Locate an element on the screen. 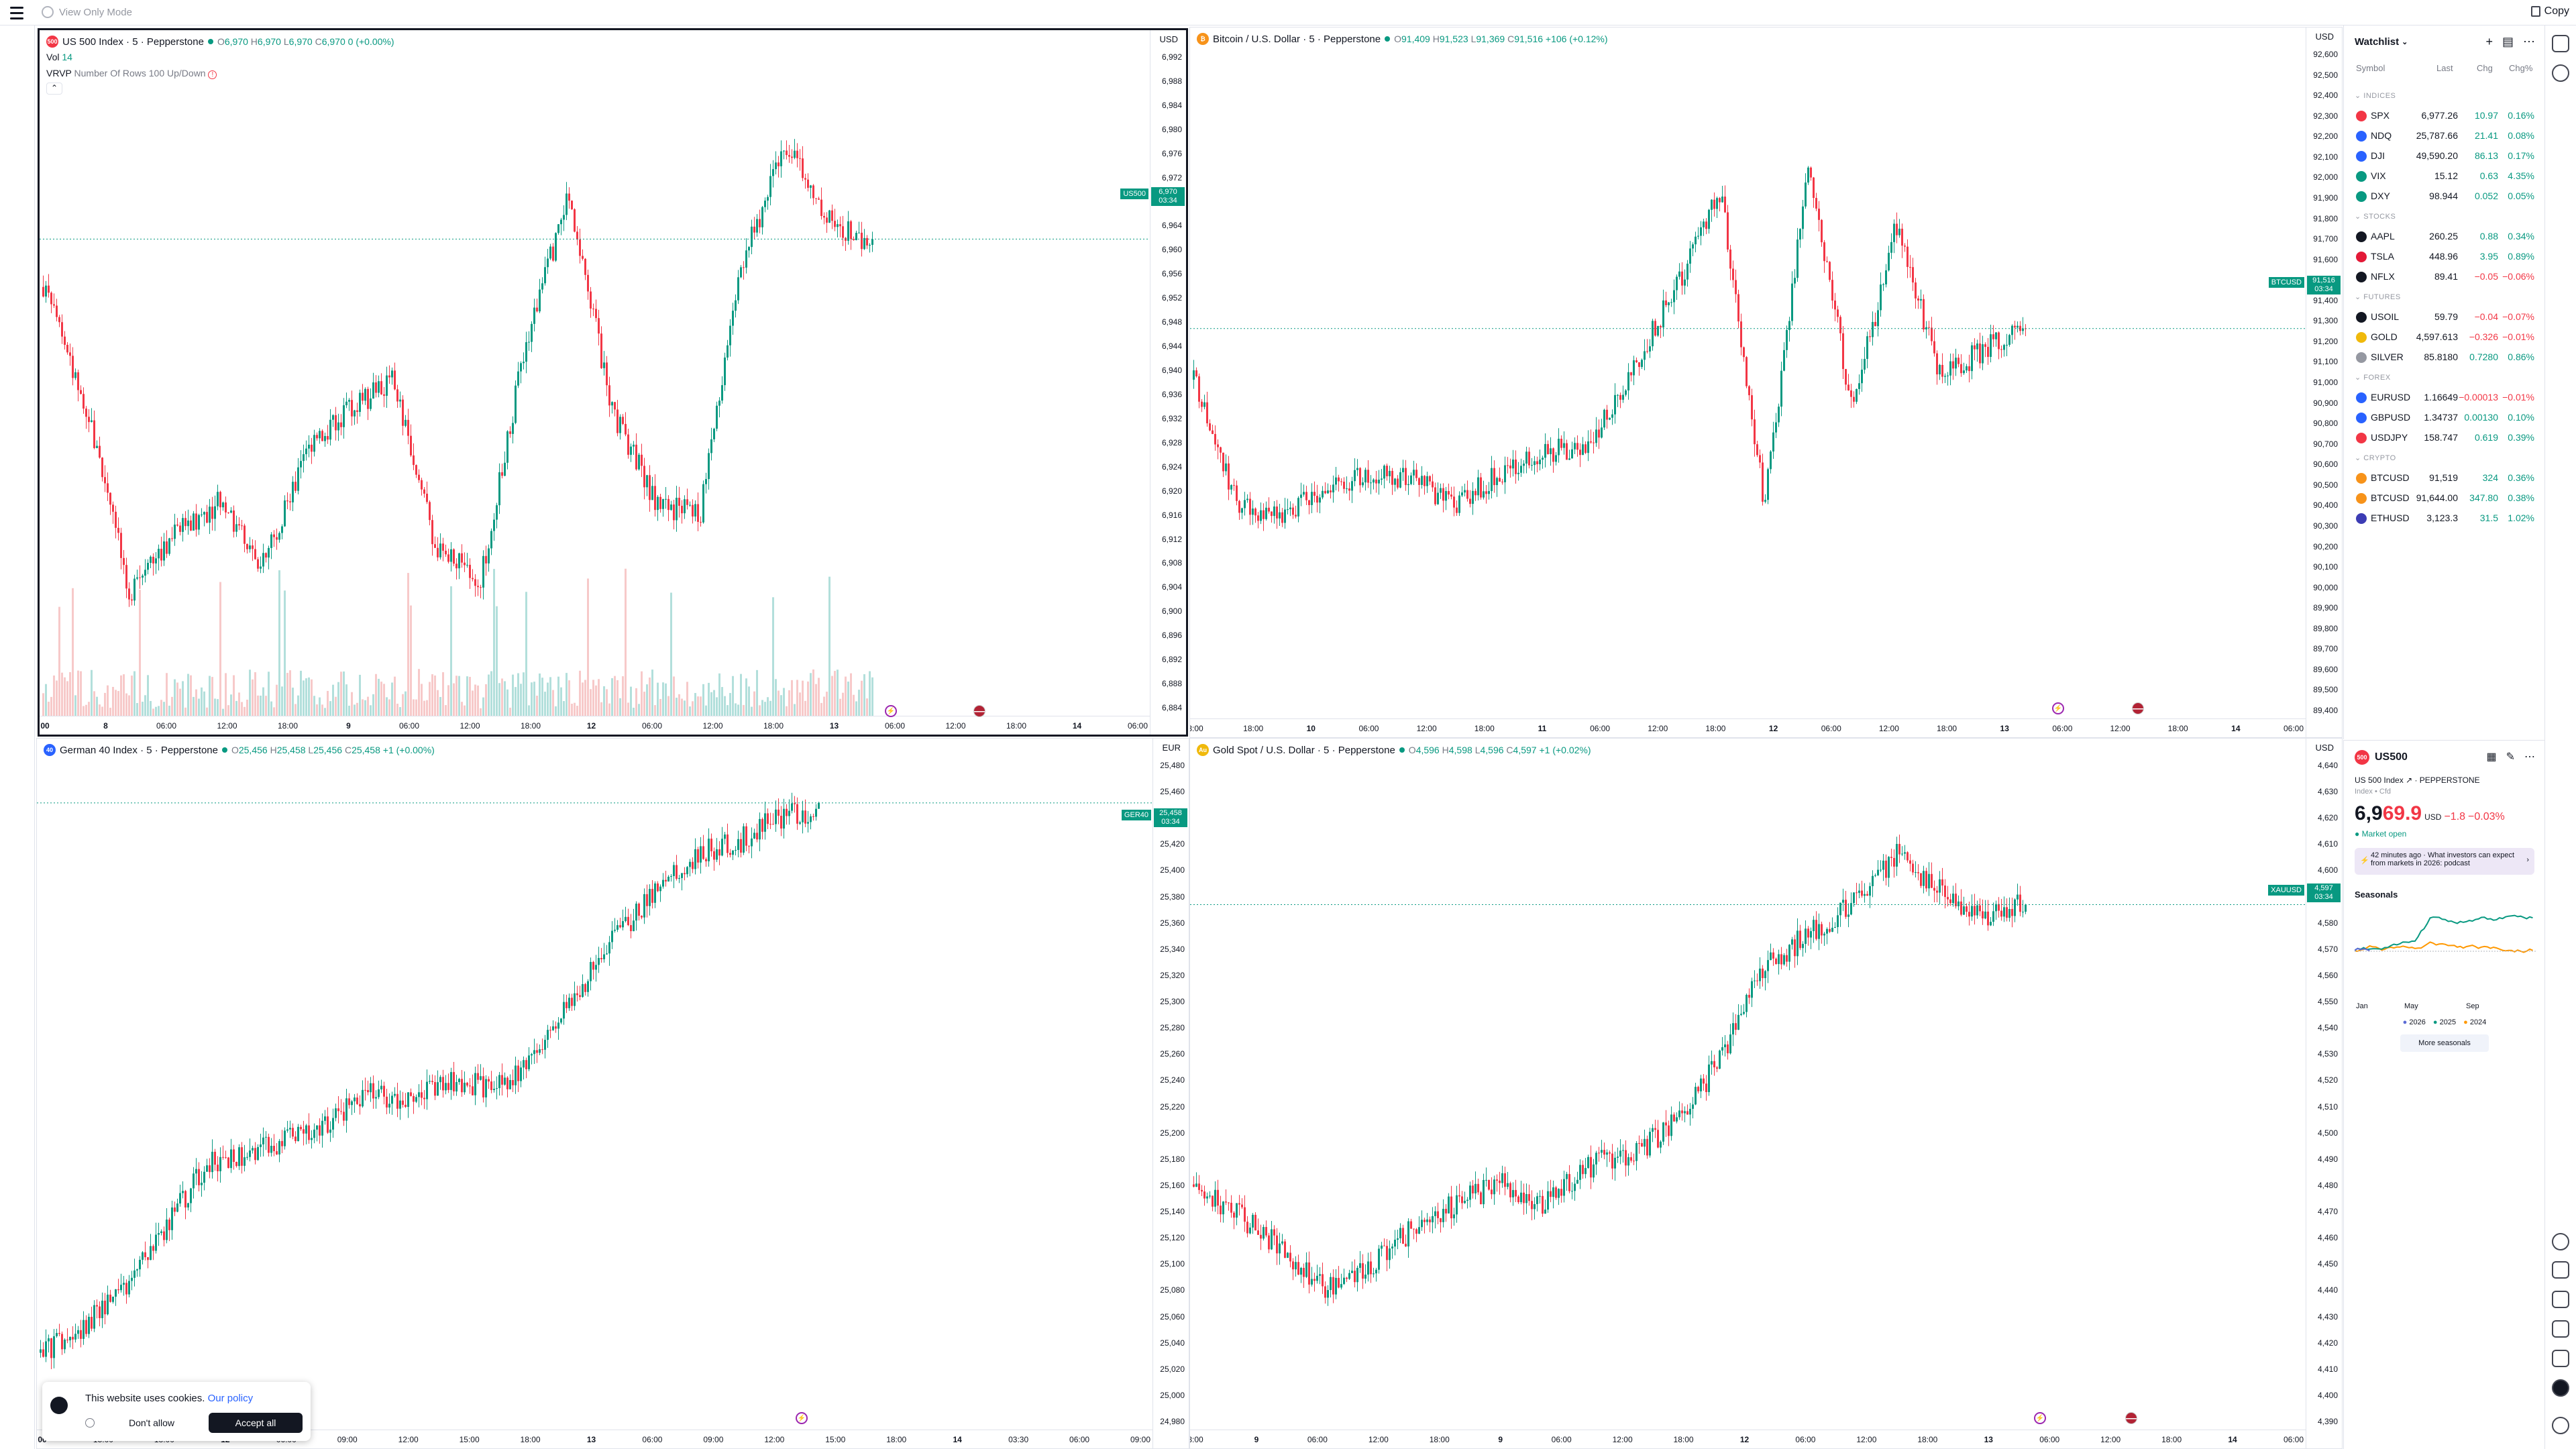 The height and width of the screenshot is (1449, 2576). edit-icon: ✎ is located at coordinates (2510, 757).